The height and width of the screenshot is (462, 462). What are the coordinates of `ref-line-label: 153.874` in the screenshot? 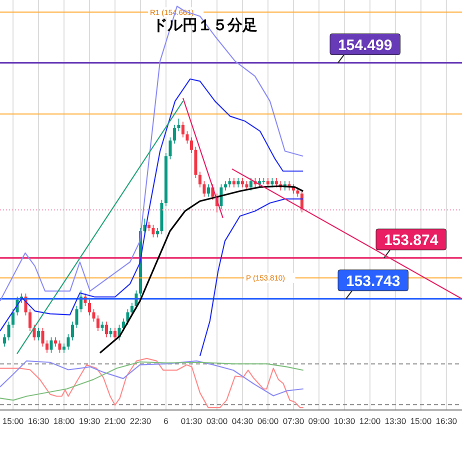 It's located at (411, 240).